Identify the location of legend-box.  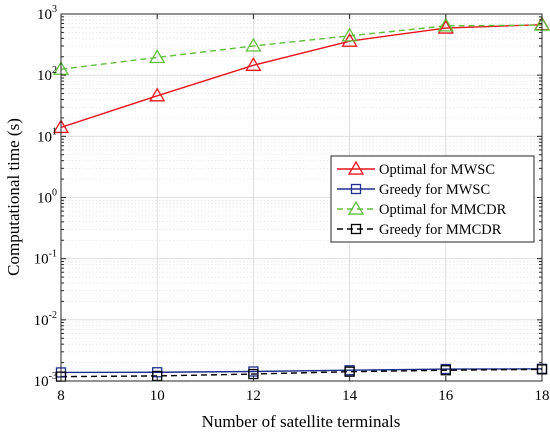
(432, 199).